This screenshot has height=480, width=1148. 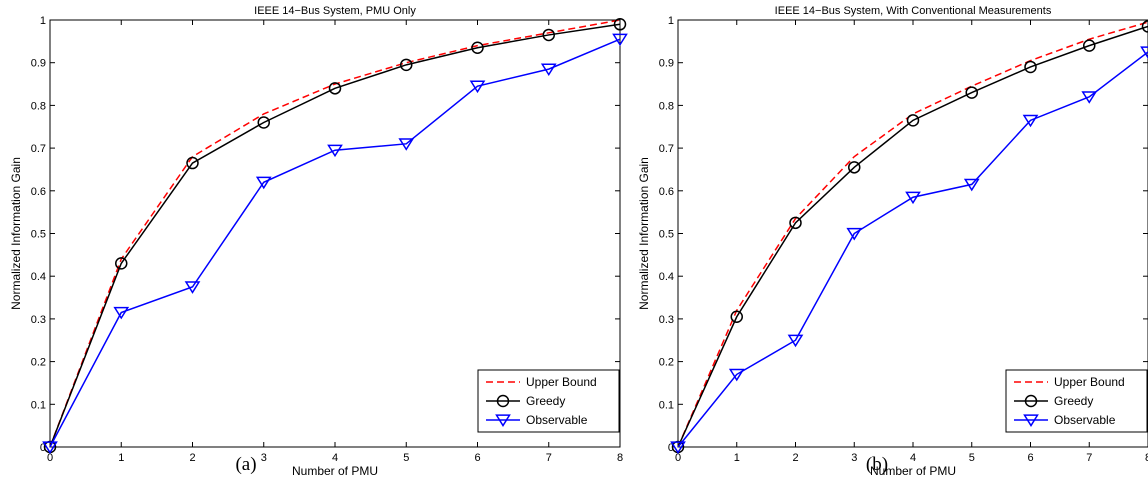 What do you see at coordinates (877, 464) in the screenshot?
I see `figure-caption: (b)` at bounding box center [877, 464].